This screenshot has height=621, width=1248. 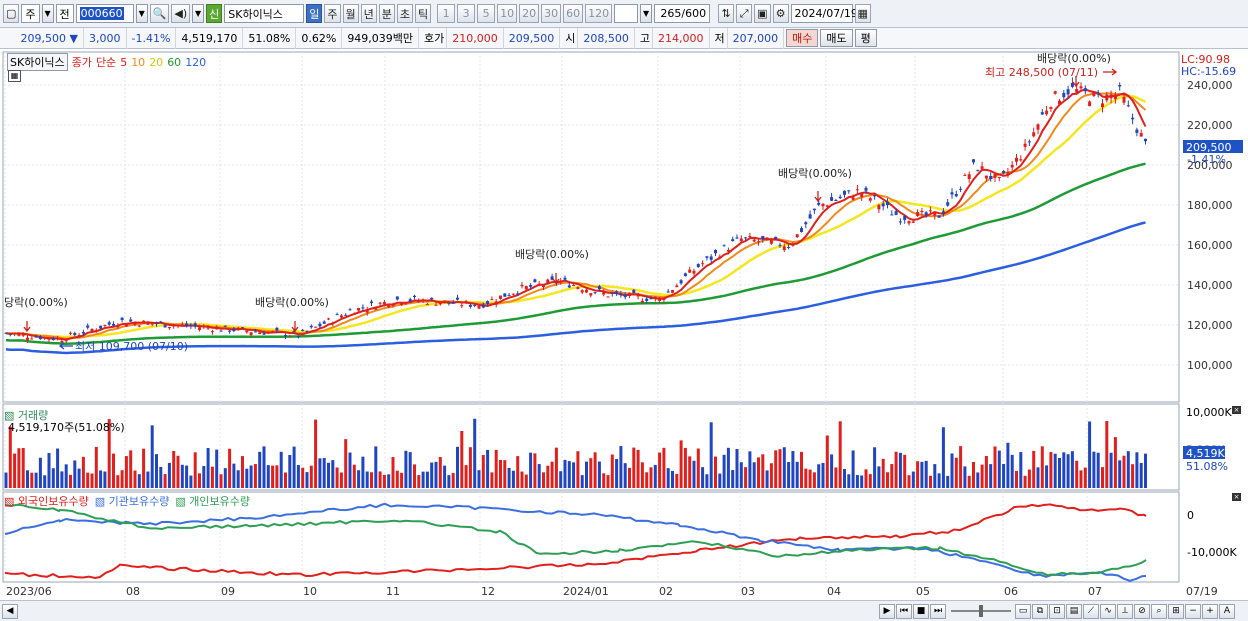 What do you see at coordinates (726, 13) in the screenshot?
I see `candle-type-icon: ⇅` at bounding box center [726, 13].